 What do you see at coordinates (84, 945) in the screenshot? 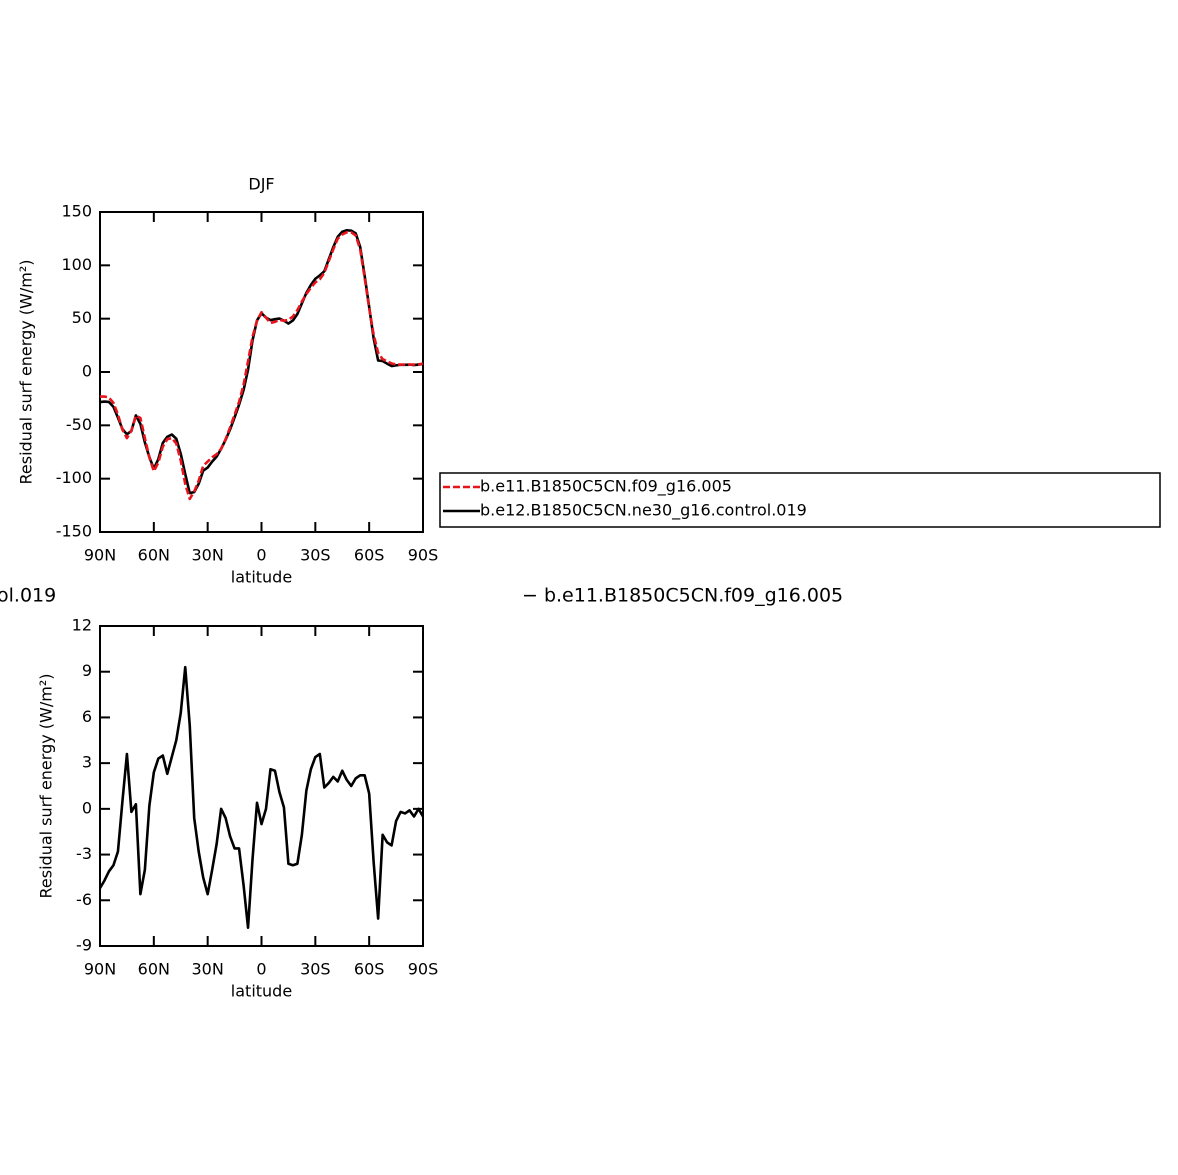
I see `y-tick-label: -9` at bounding box center [84, 945].